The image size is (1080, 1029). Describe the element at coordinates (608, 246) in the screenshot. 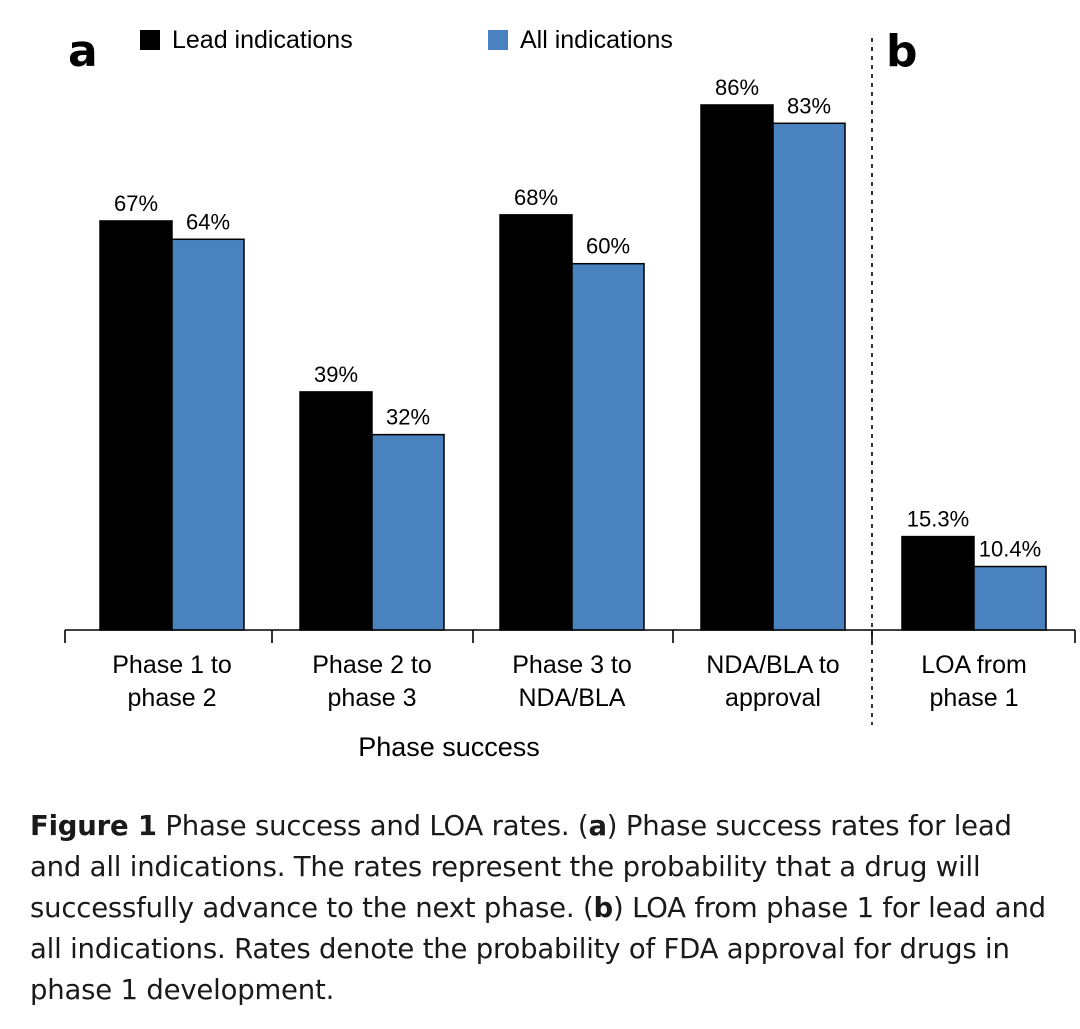

I see `data-label-all-2: 60%` at that location.